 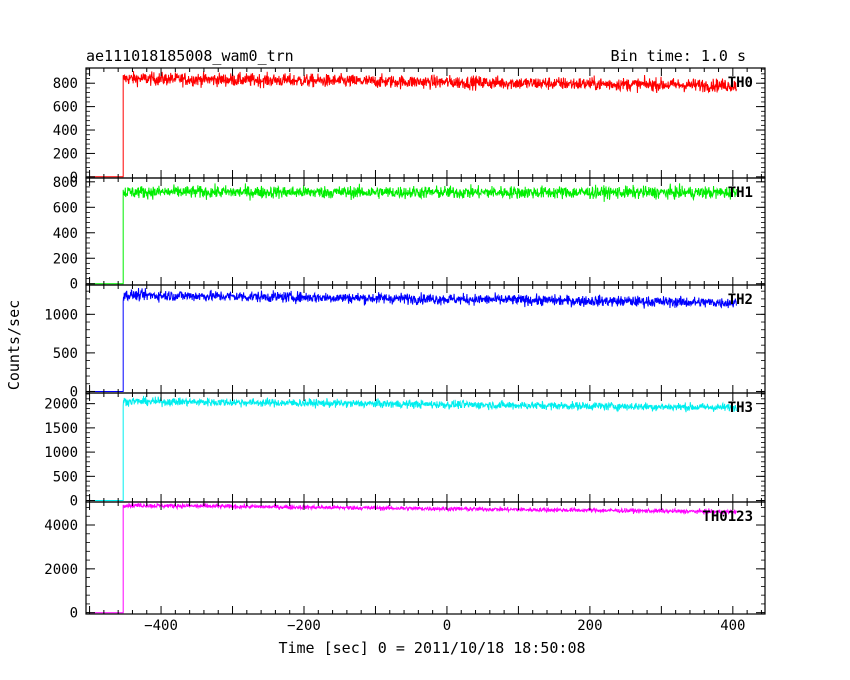 I want to click on y-tick-label: 4000, so click(x=61, y=526).